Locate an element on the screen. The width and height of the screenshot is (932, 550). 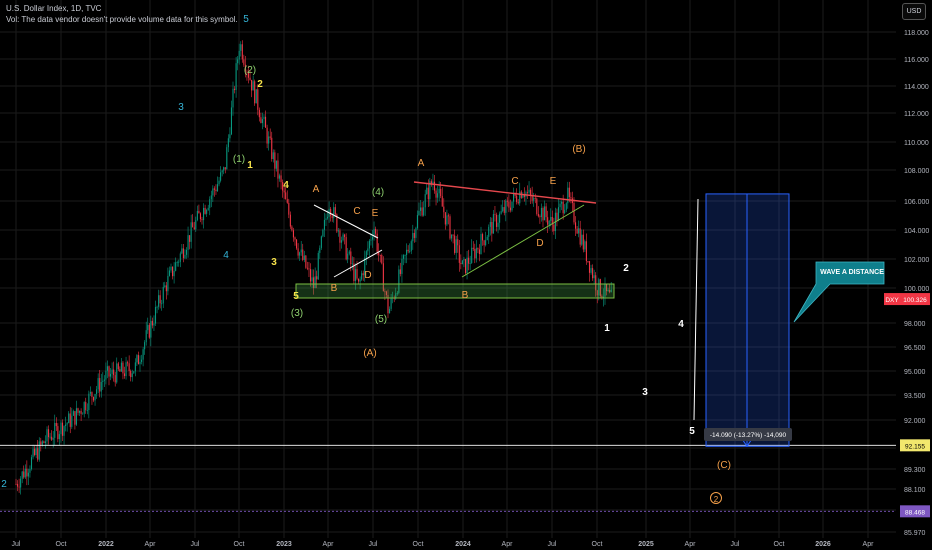
wave-label: (1) is located at coordinates (239, 159).